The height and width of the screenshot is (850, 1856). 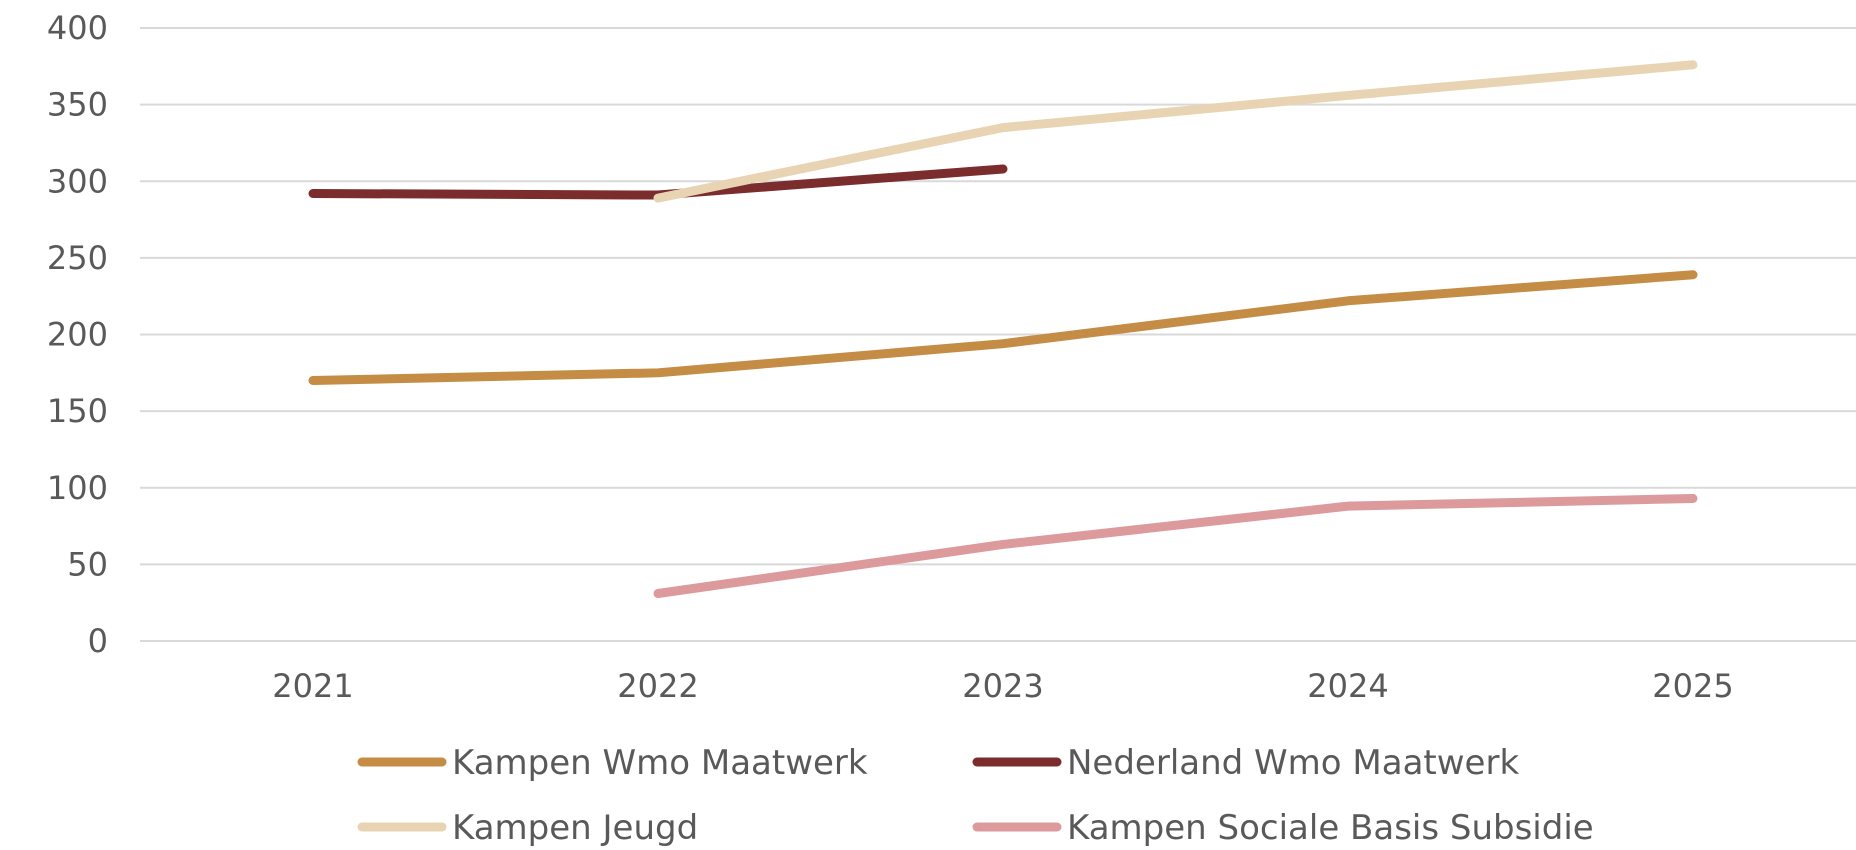 I want to click on legend-item: Kampen Wmo Maatwerk, so click(x=612, y=763).